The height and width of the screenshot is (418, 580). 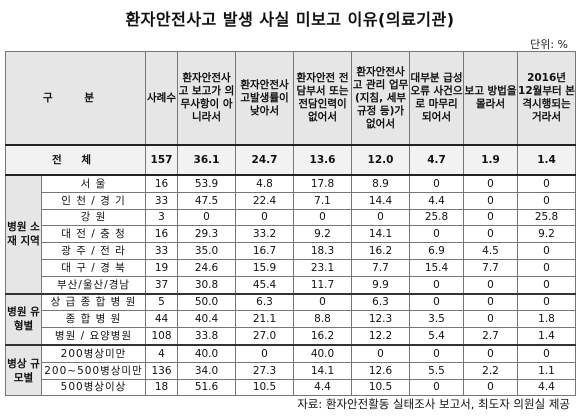 What do you see at coordinates (265, 370) in the screenshot?
I see `table-cell: 27.3` at bounding box center [265, 370].